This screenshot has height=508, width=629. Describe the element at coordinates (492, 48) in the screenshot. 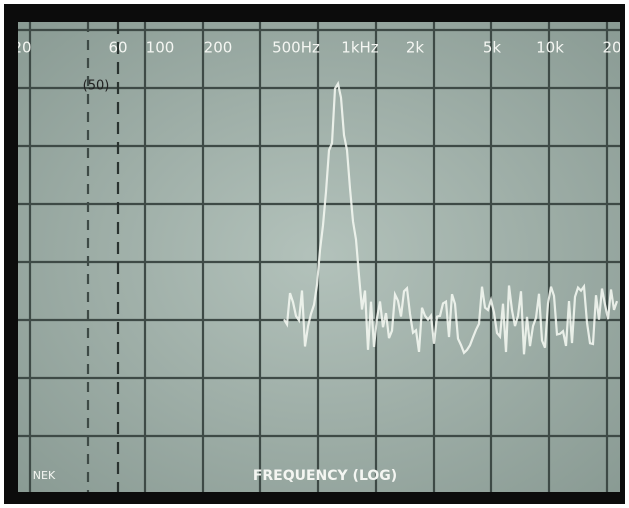

I see `scale-label: 5k` at that location.